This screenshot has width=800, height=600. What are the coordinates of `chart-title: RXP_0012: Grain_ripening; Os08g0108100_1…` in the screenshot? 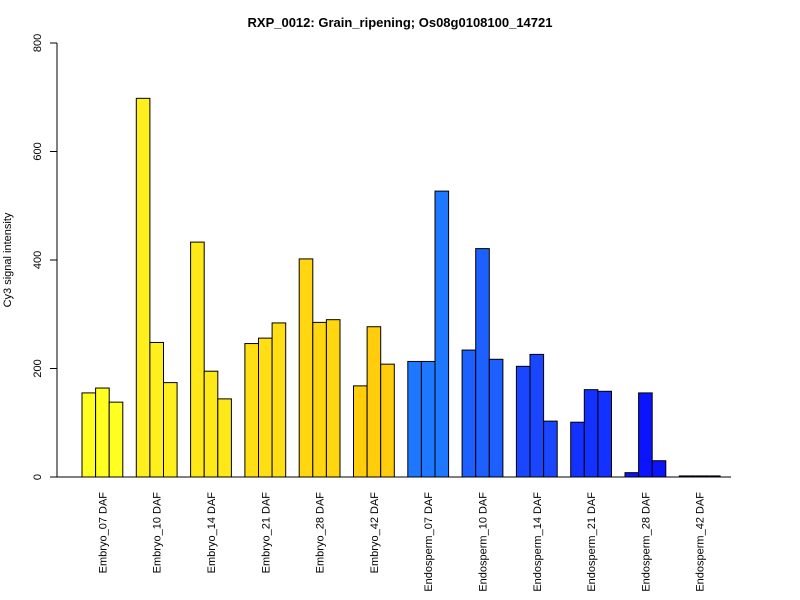 It's located at (400, 22).